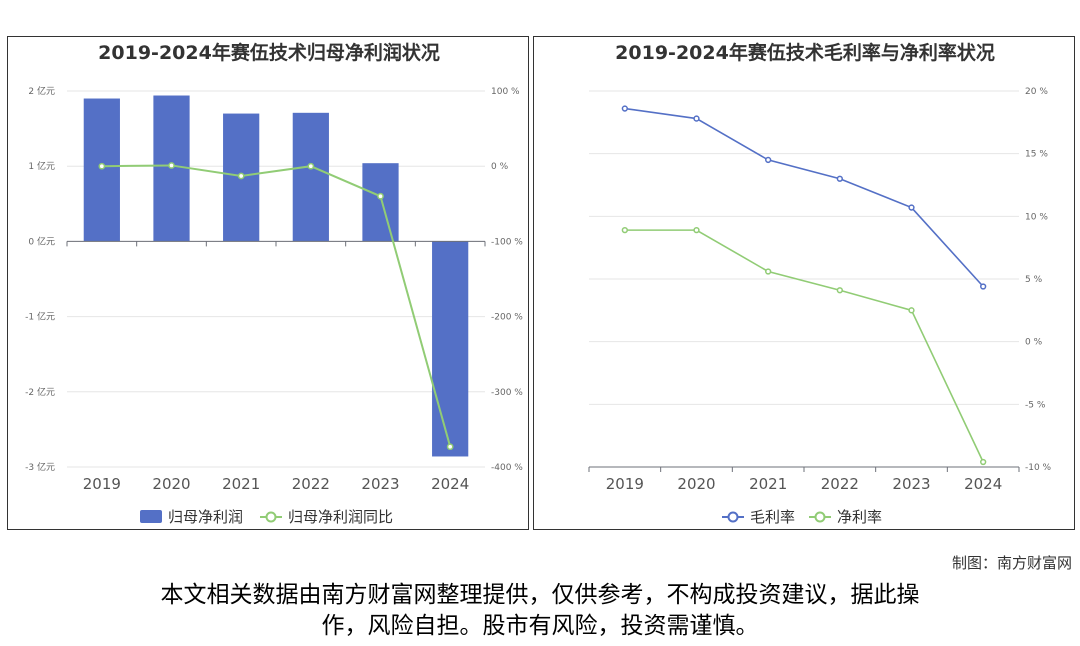 The height and width of the screenshot is (646, 1080). What do you see at coordinates (505, 92) in the screenshot?
I see `y-right-tick-label: 100 %` at bounding box center [505, 92].